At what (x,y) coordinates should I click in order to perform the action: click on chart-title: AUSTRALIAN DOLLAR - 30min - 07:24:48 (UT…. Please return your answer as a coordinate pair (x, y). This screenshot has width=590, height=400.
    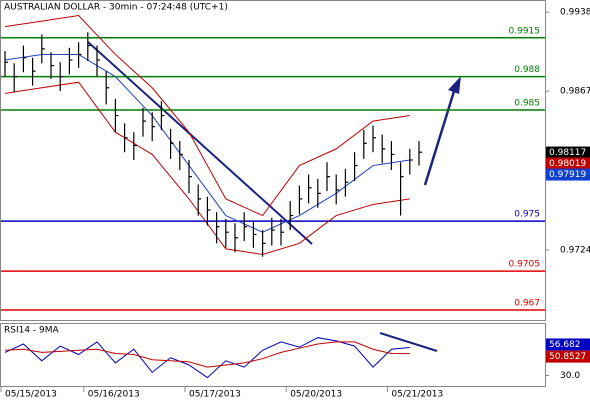
    Looking at the image, I should click on (116, 8).